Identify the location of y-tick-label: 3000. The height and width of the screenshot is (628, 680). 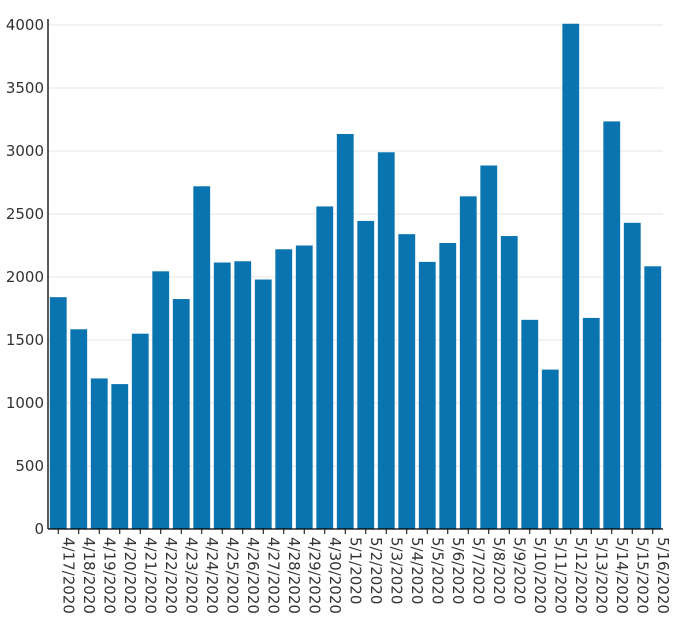
(25, 151).